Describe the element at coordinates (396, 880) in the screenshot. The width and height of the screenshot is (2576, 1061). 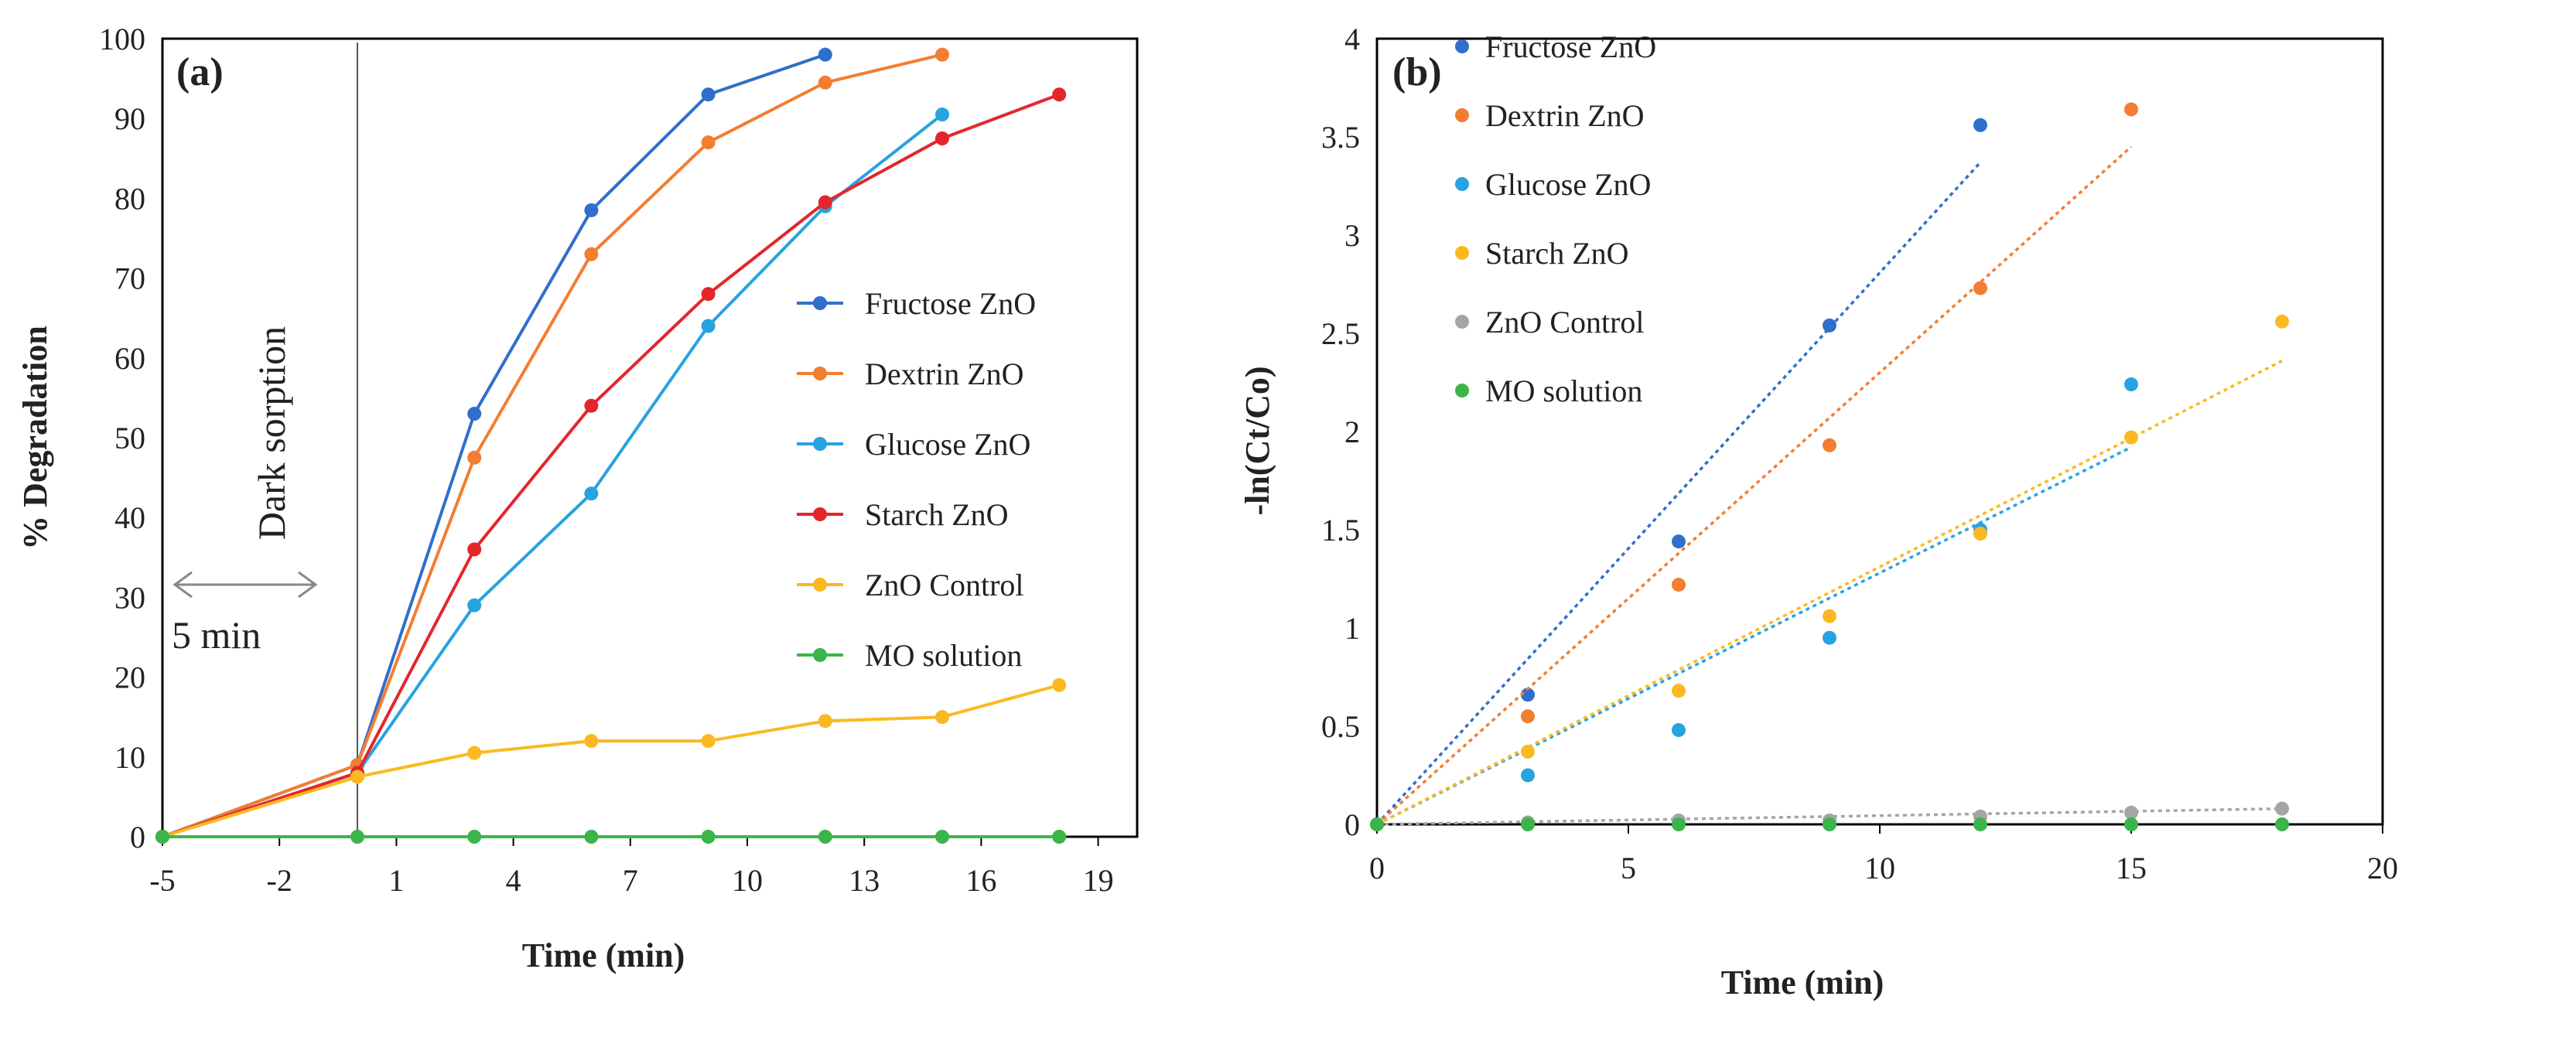
I see `x-tick-label: 1` at that location.